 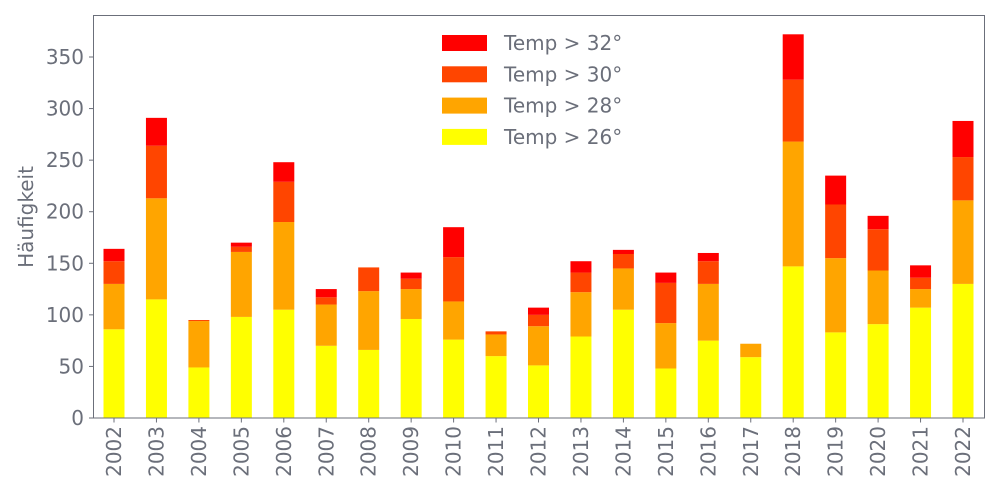 What do you see at coordinates (65, 212) in the screenshot?
I see `y-tick-label: 200` at bounding box center [65, 212].